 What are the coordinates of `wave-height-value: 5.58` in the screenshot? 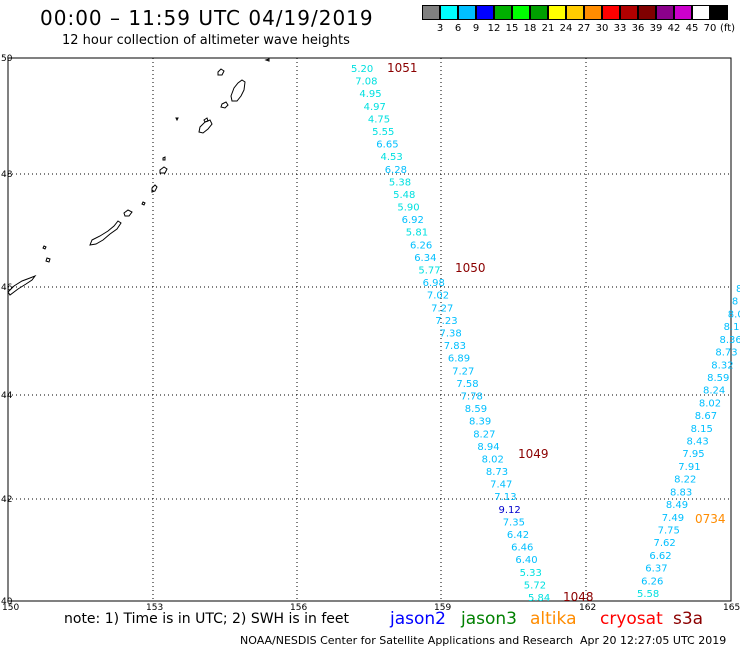 It's located at (648, 594).